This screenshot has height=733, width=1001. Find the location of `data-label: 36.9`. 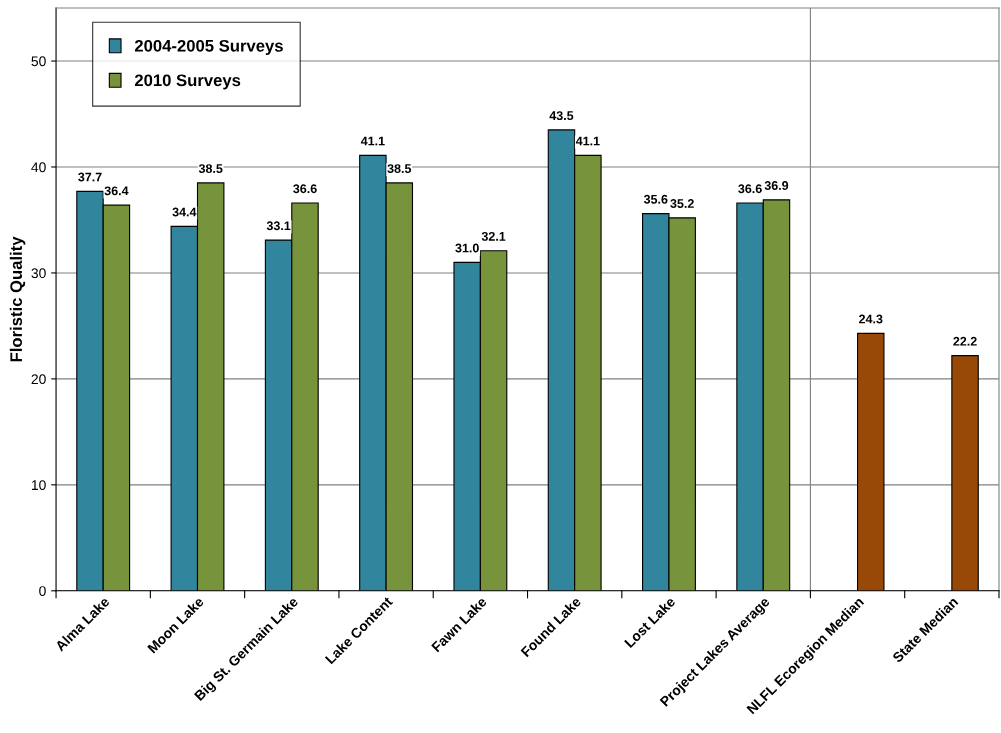

data-label: 36.9 is located at coordinates (776, 185).